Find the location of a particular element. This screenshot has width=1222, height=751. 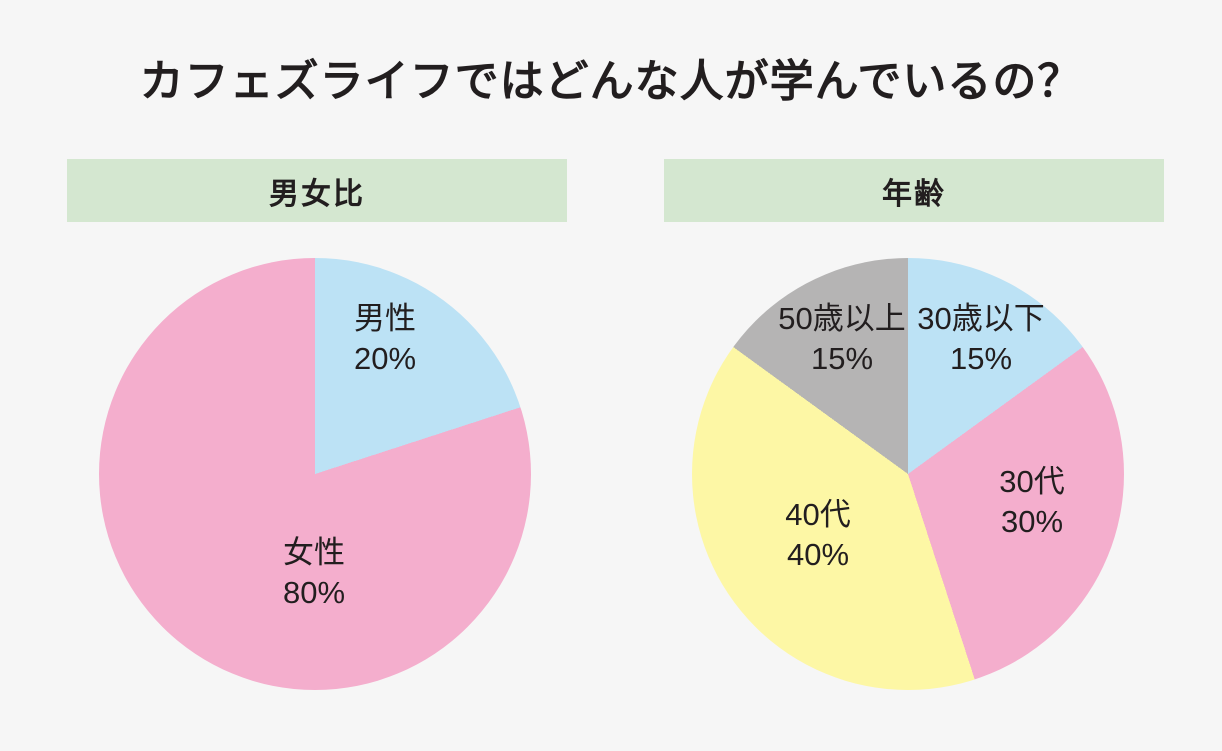

gender-chart-header: 男女比 is located at coordinates (317, 190).